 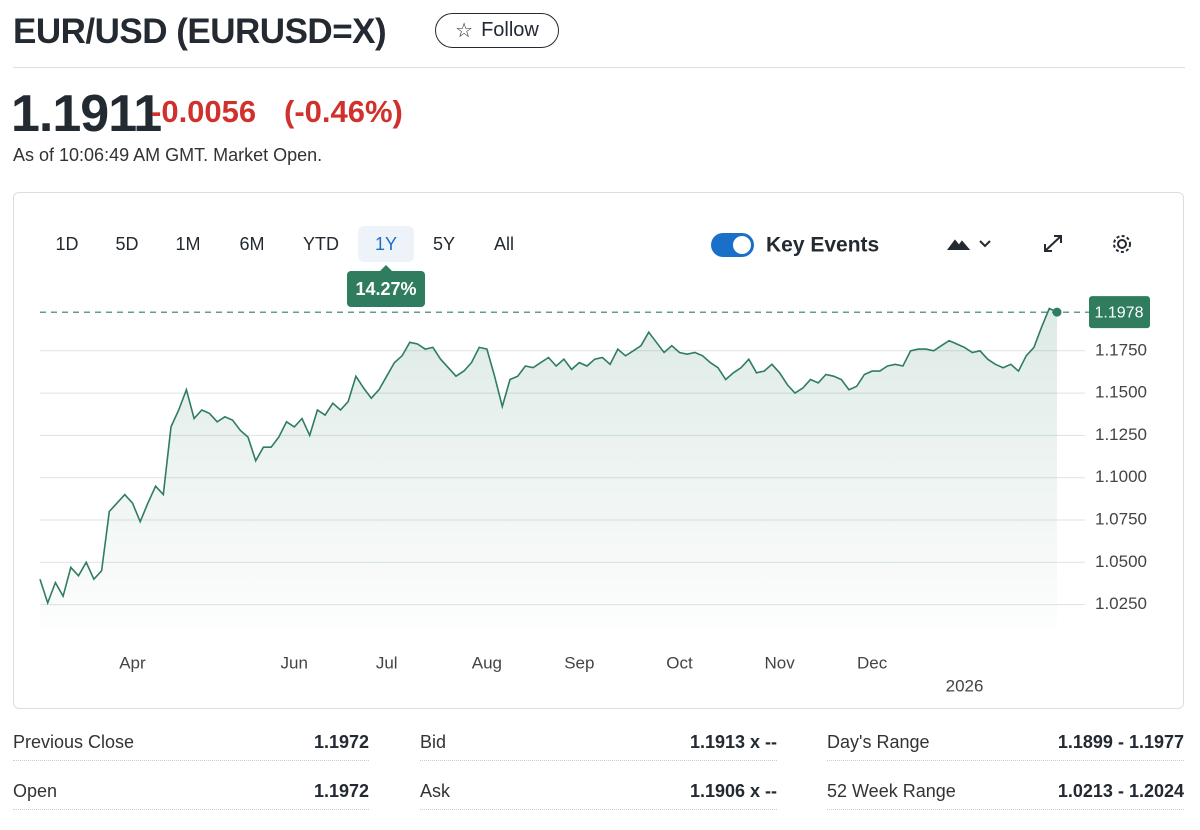 What do you see at coordinates (1039, 244) in the screenshot?
I see `icons` at bounding box center [1039, 244].